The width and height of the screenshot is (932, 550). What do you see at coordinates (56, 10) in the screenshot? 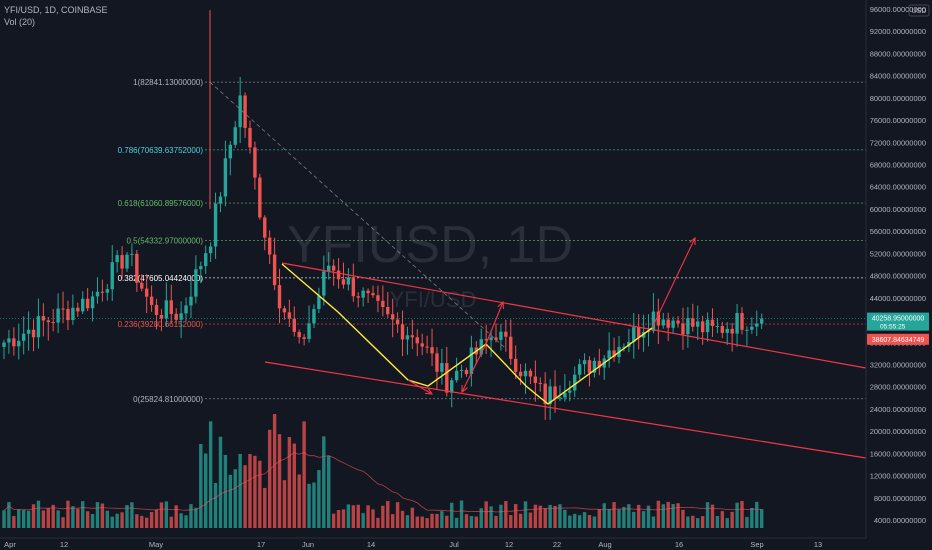
I see `symbol-legend: YFI/USD, 1D, COINBASE` at bounding box center [56, 10].